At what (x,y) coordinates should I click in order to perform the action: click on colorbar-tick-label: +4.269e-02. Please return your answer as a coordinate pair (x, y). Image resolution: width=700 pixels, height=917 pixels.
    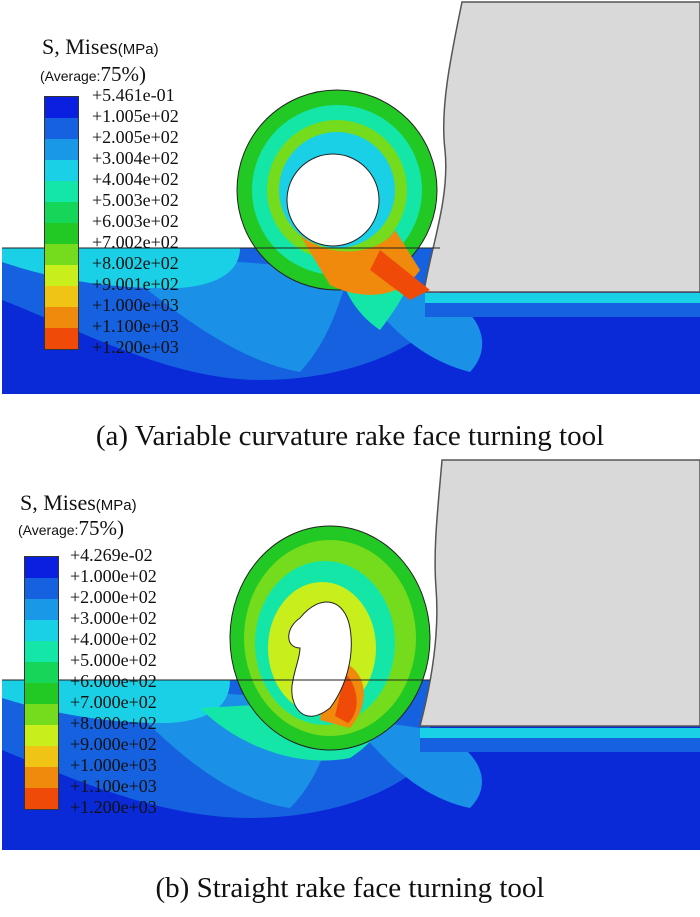
    Looking at the image, I should click on (111, 555).